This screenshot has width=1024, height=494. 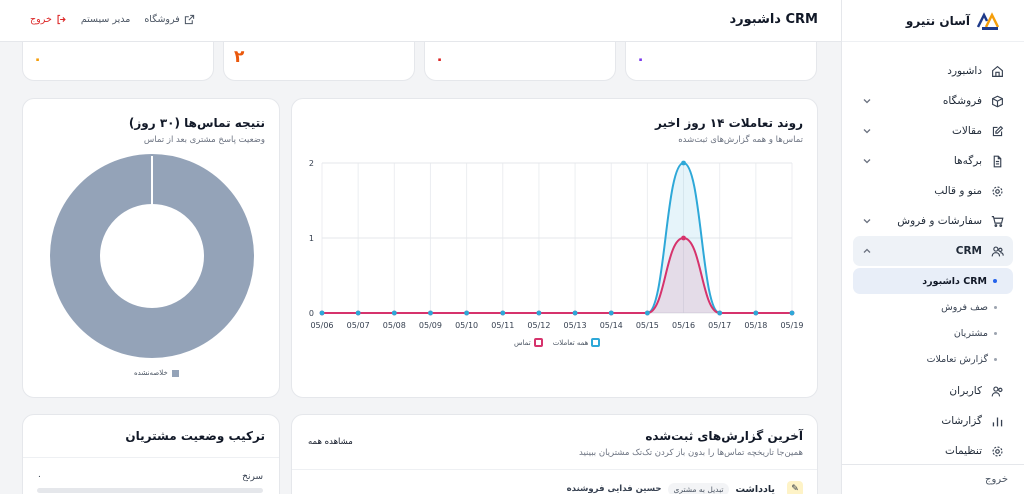 I want to click on status-card: ترکیب وضعیت مشتریان سرنخ ۰, so click(x=151, y=454).